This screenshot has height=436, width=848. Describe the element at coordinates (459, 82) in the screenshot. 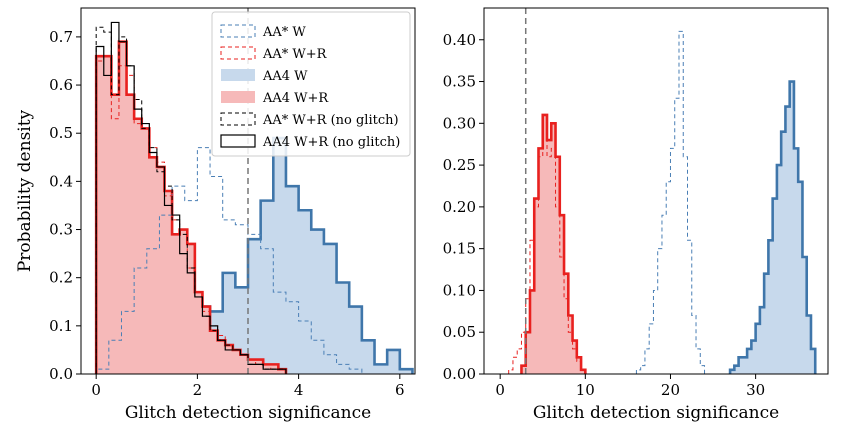

I see `p1-ytick-label: 0.35` at that location.